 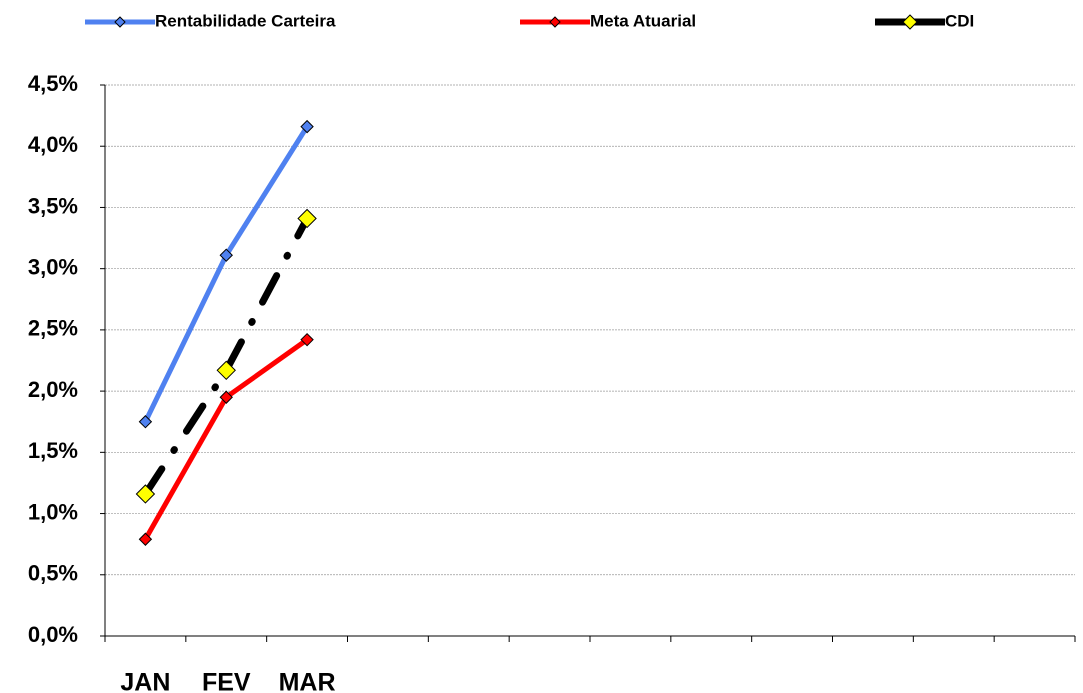 What do you see at coordinates (53, 389) in the screenshot?
I see `y-tick-label: 2,0%` at bounding box center [53, 389].